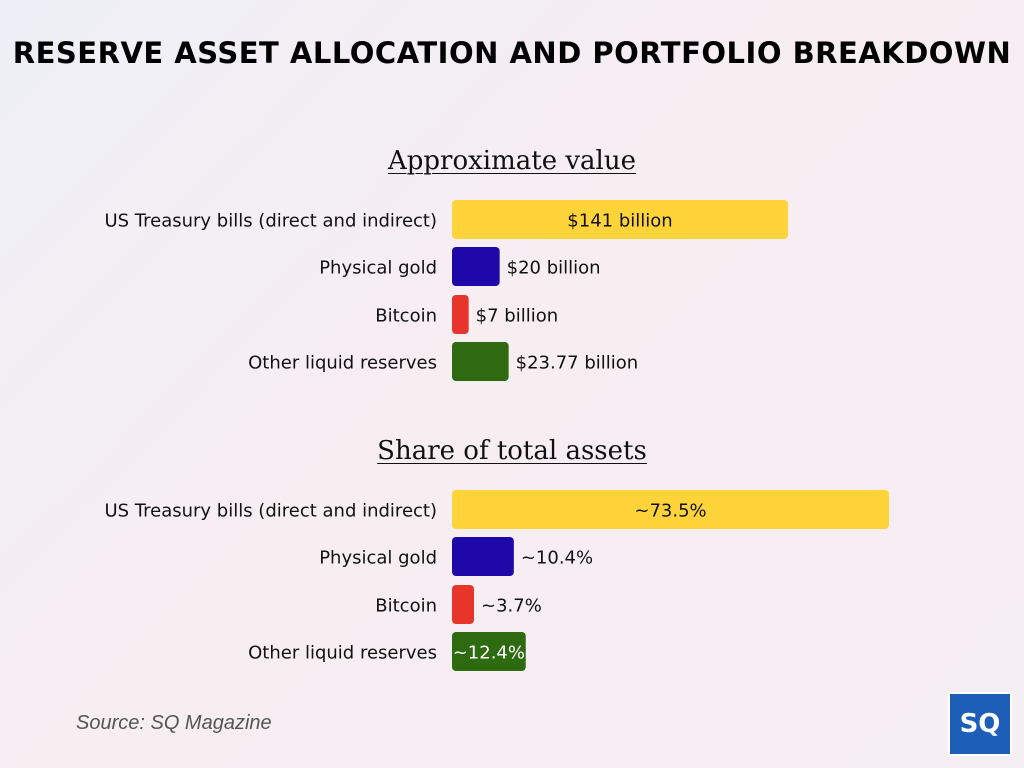 The image size is (1024, 768). What do you see at coordinates (557, 558) in the screenshot?
I see `value-label-physical-gold: ~10.4%` at bounding box center [557, 558].